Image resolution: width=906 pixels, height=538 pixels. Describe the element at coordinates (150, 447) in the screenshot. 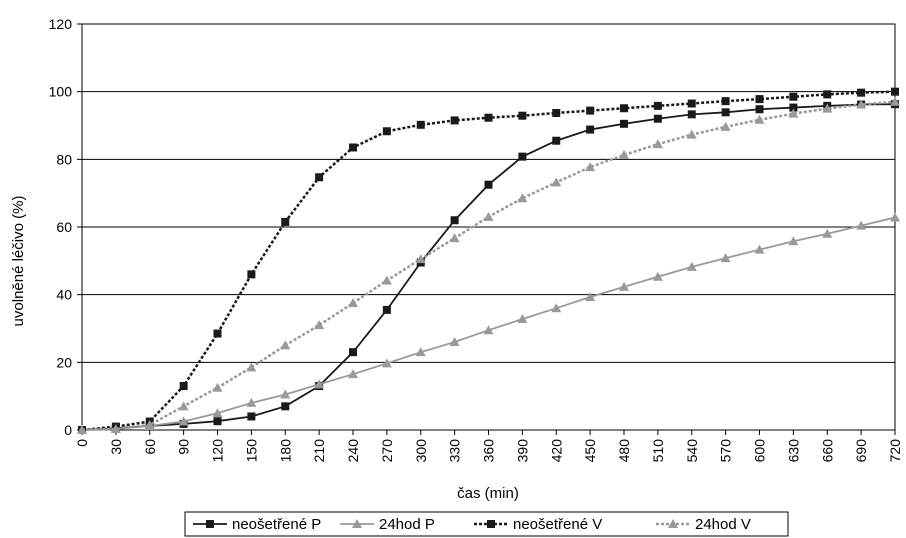

I see `x-tick-label: 60` at that location.